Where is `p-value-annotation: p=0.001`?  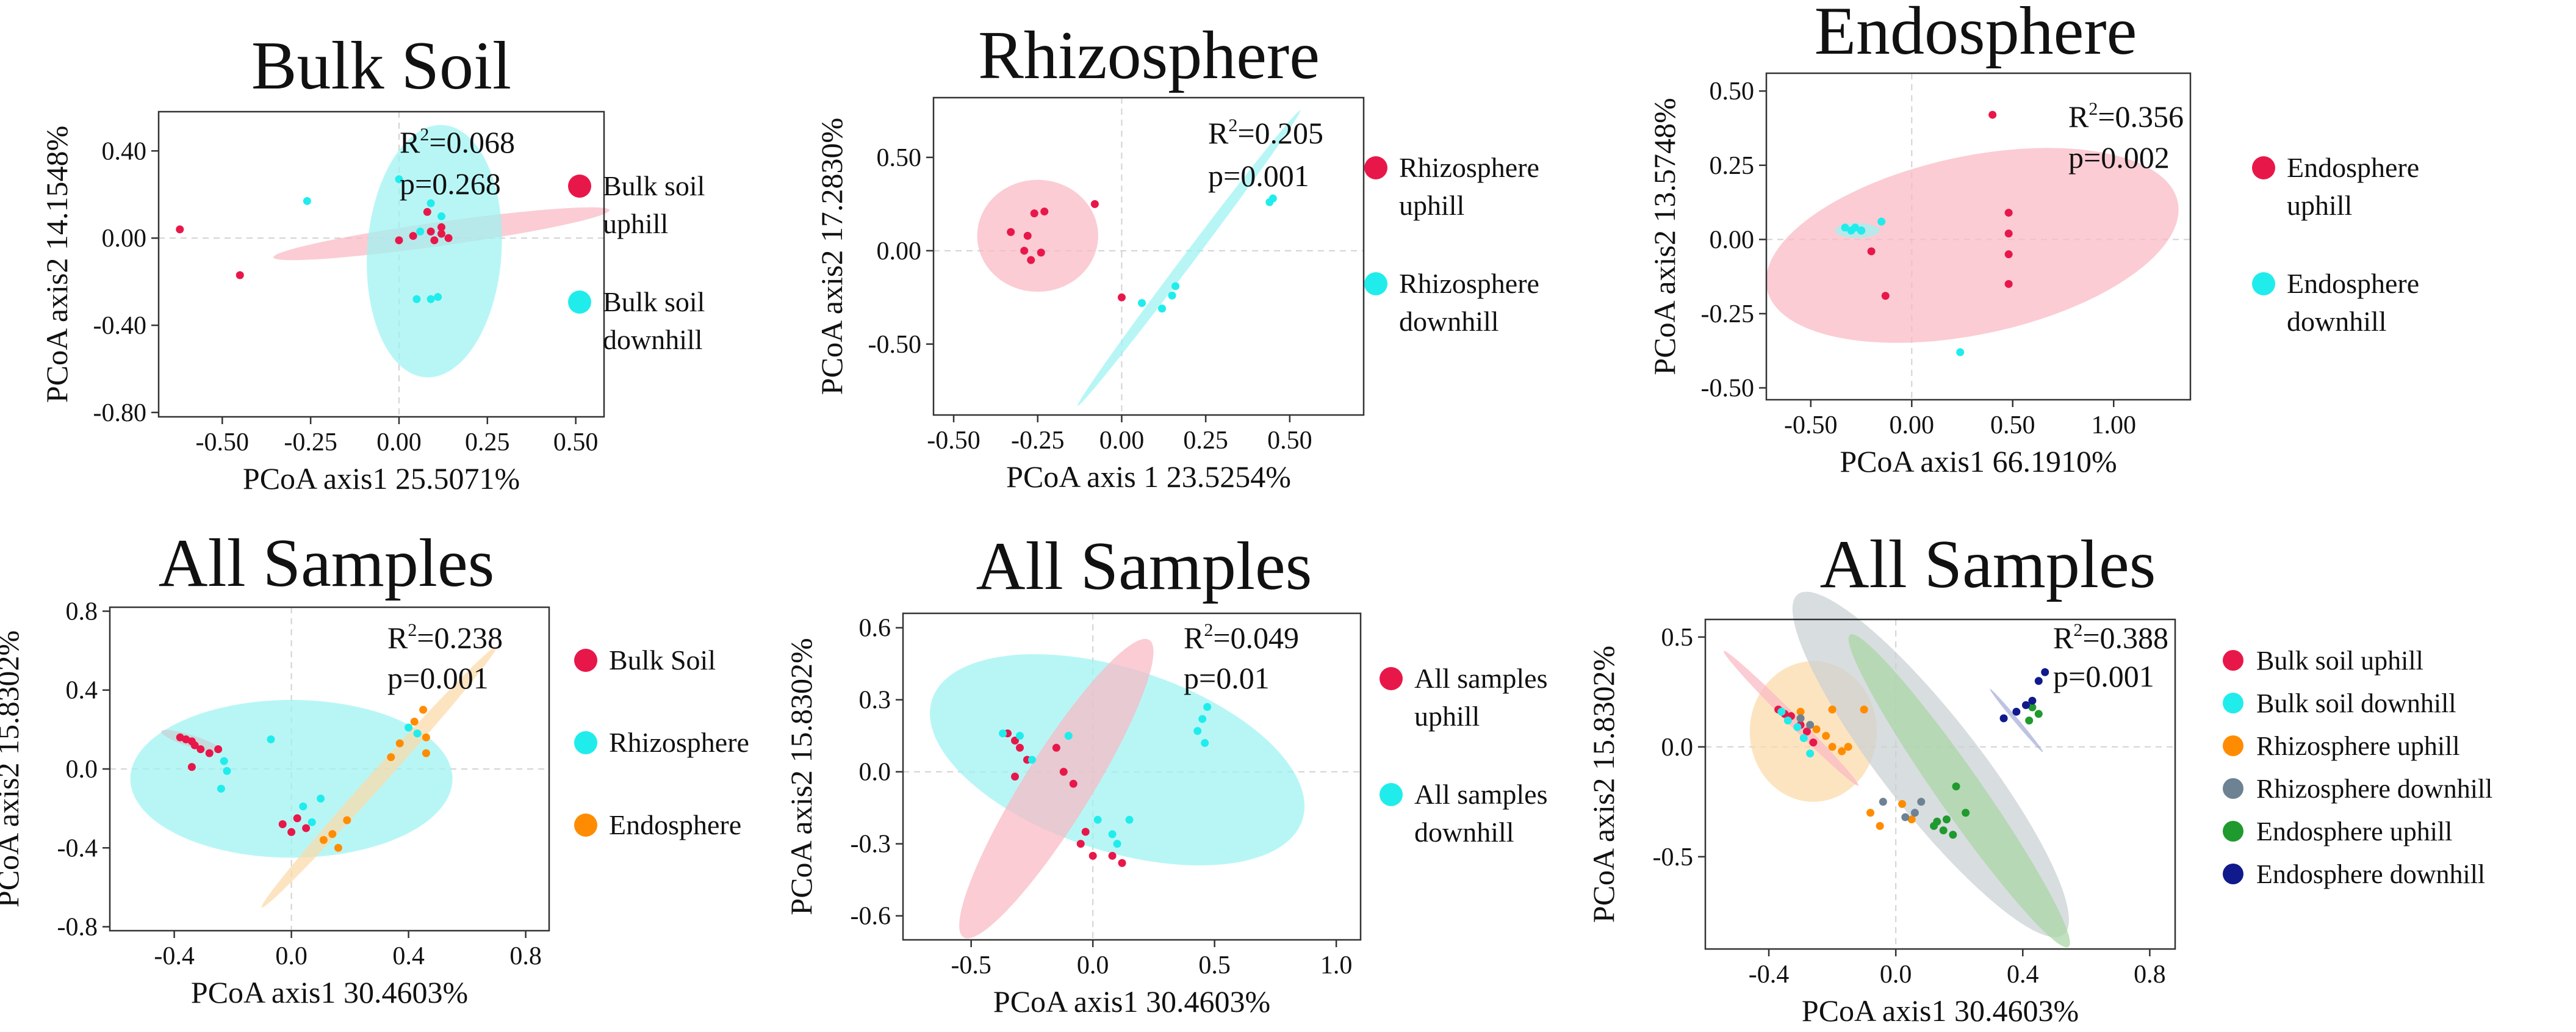 p-value-annotation: p=0.001 is located at coordinates (438, 678).